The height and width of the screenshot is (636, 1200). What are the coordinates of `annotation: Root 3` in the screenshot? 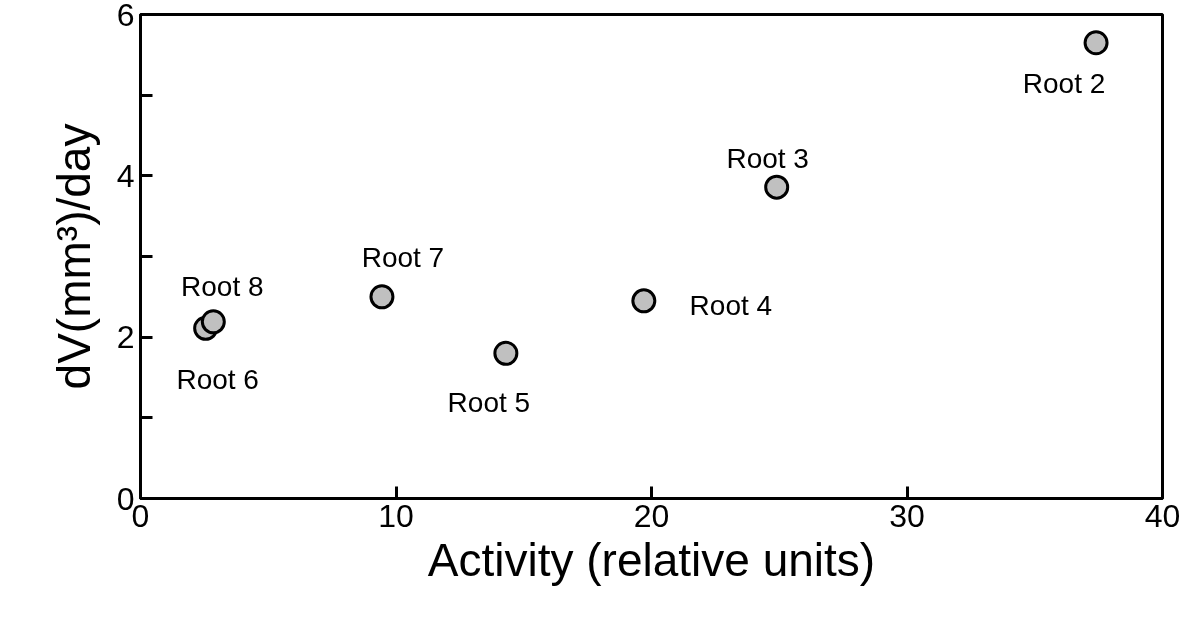 It's located at (767, 158).